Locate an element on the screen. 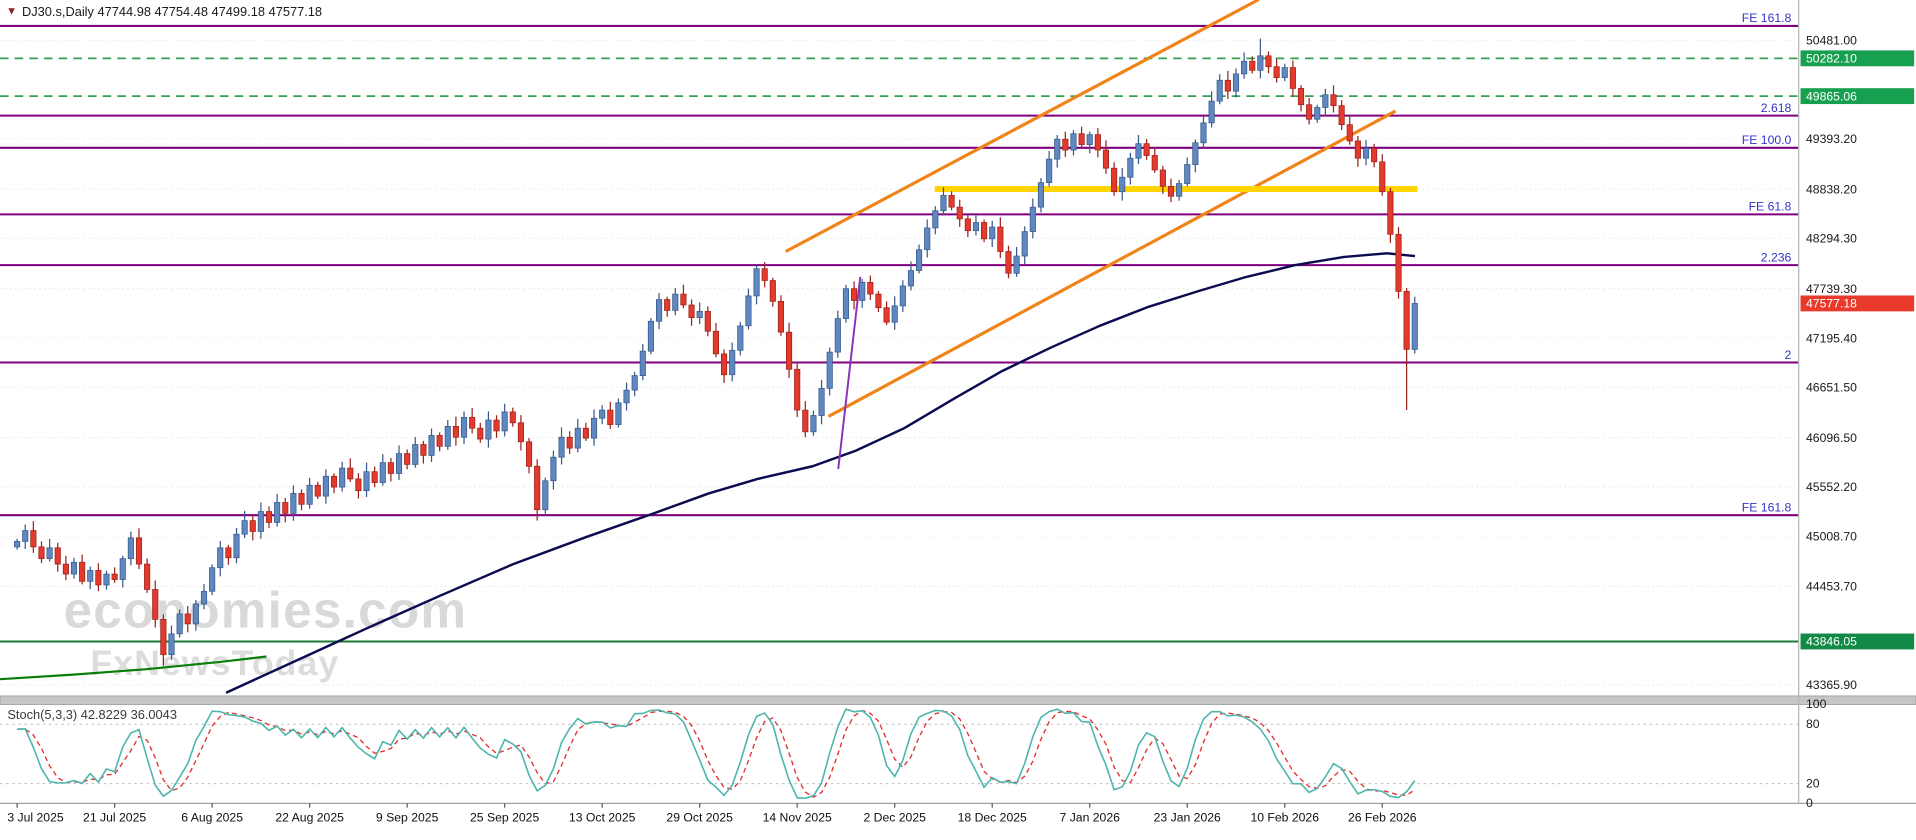 This screenshot has width=1916, height=840. svg-text: 14 Nov 2025 is located at coordinates (797, 818).